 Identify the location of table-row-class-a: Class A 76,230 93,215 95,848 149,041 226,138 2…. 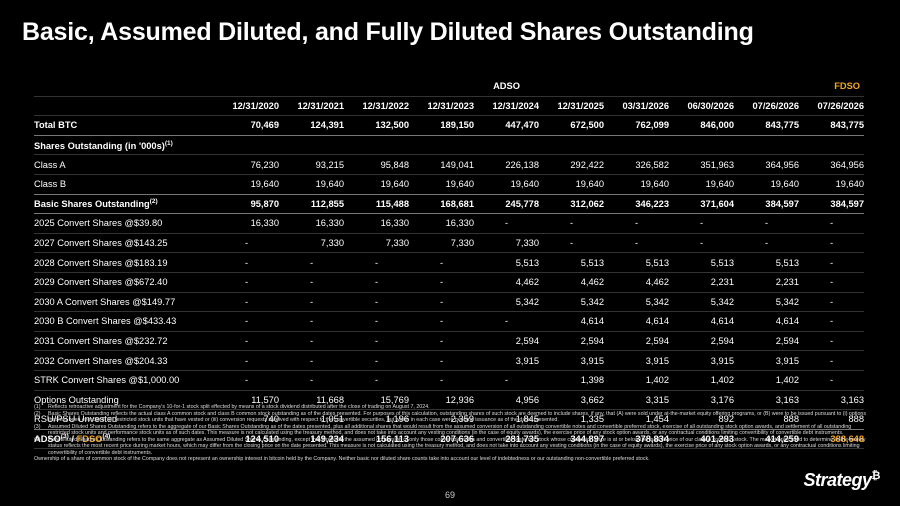
(449, 164).